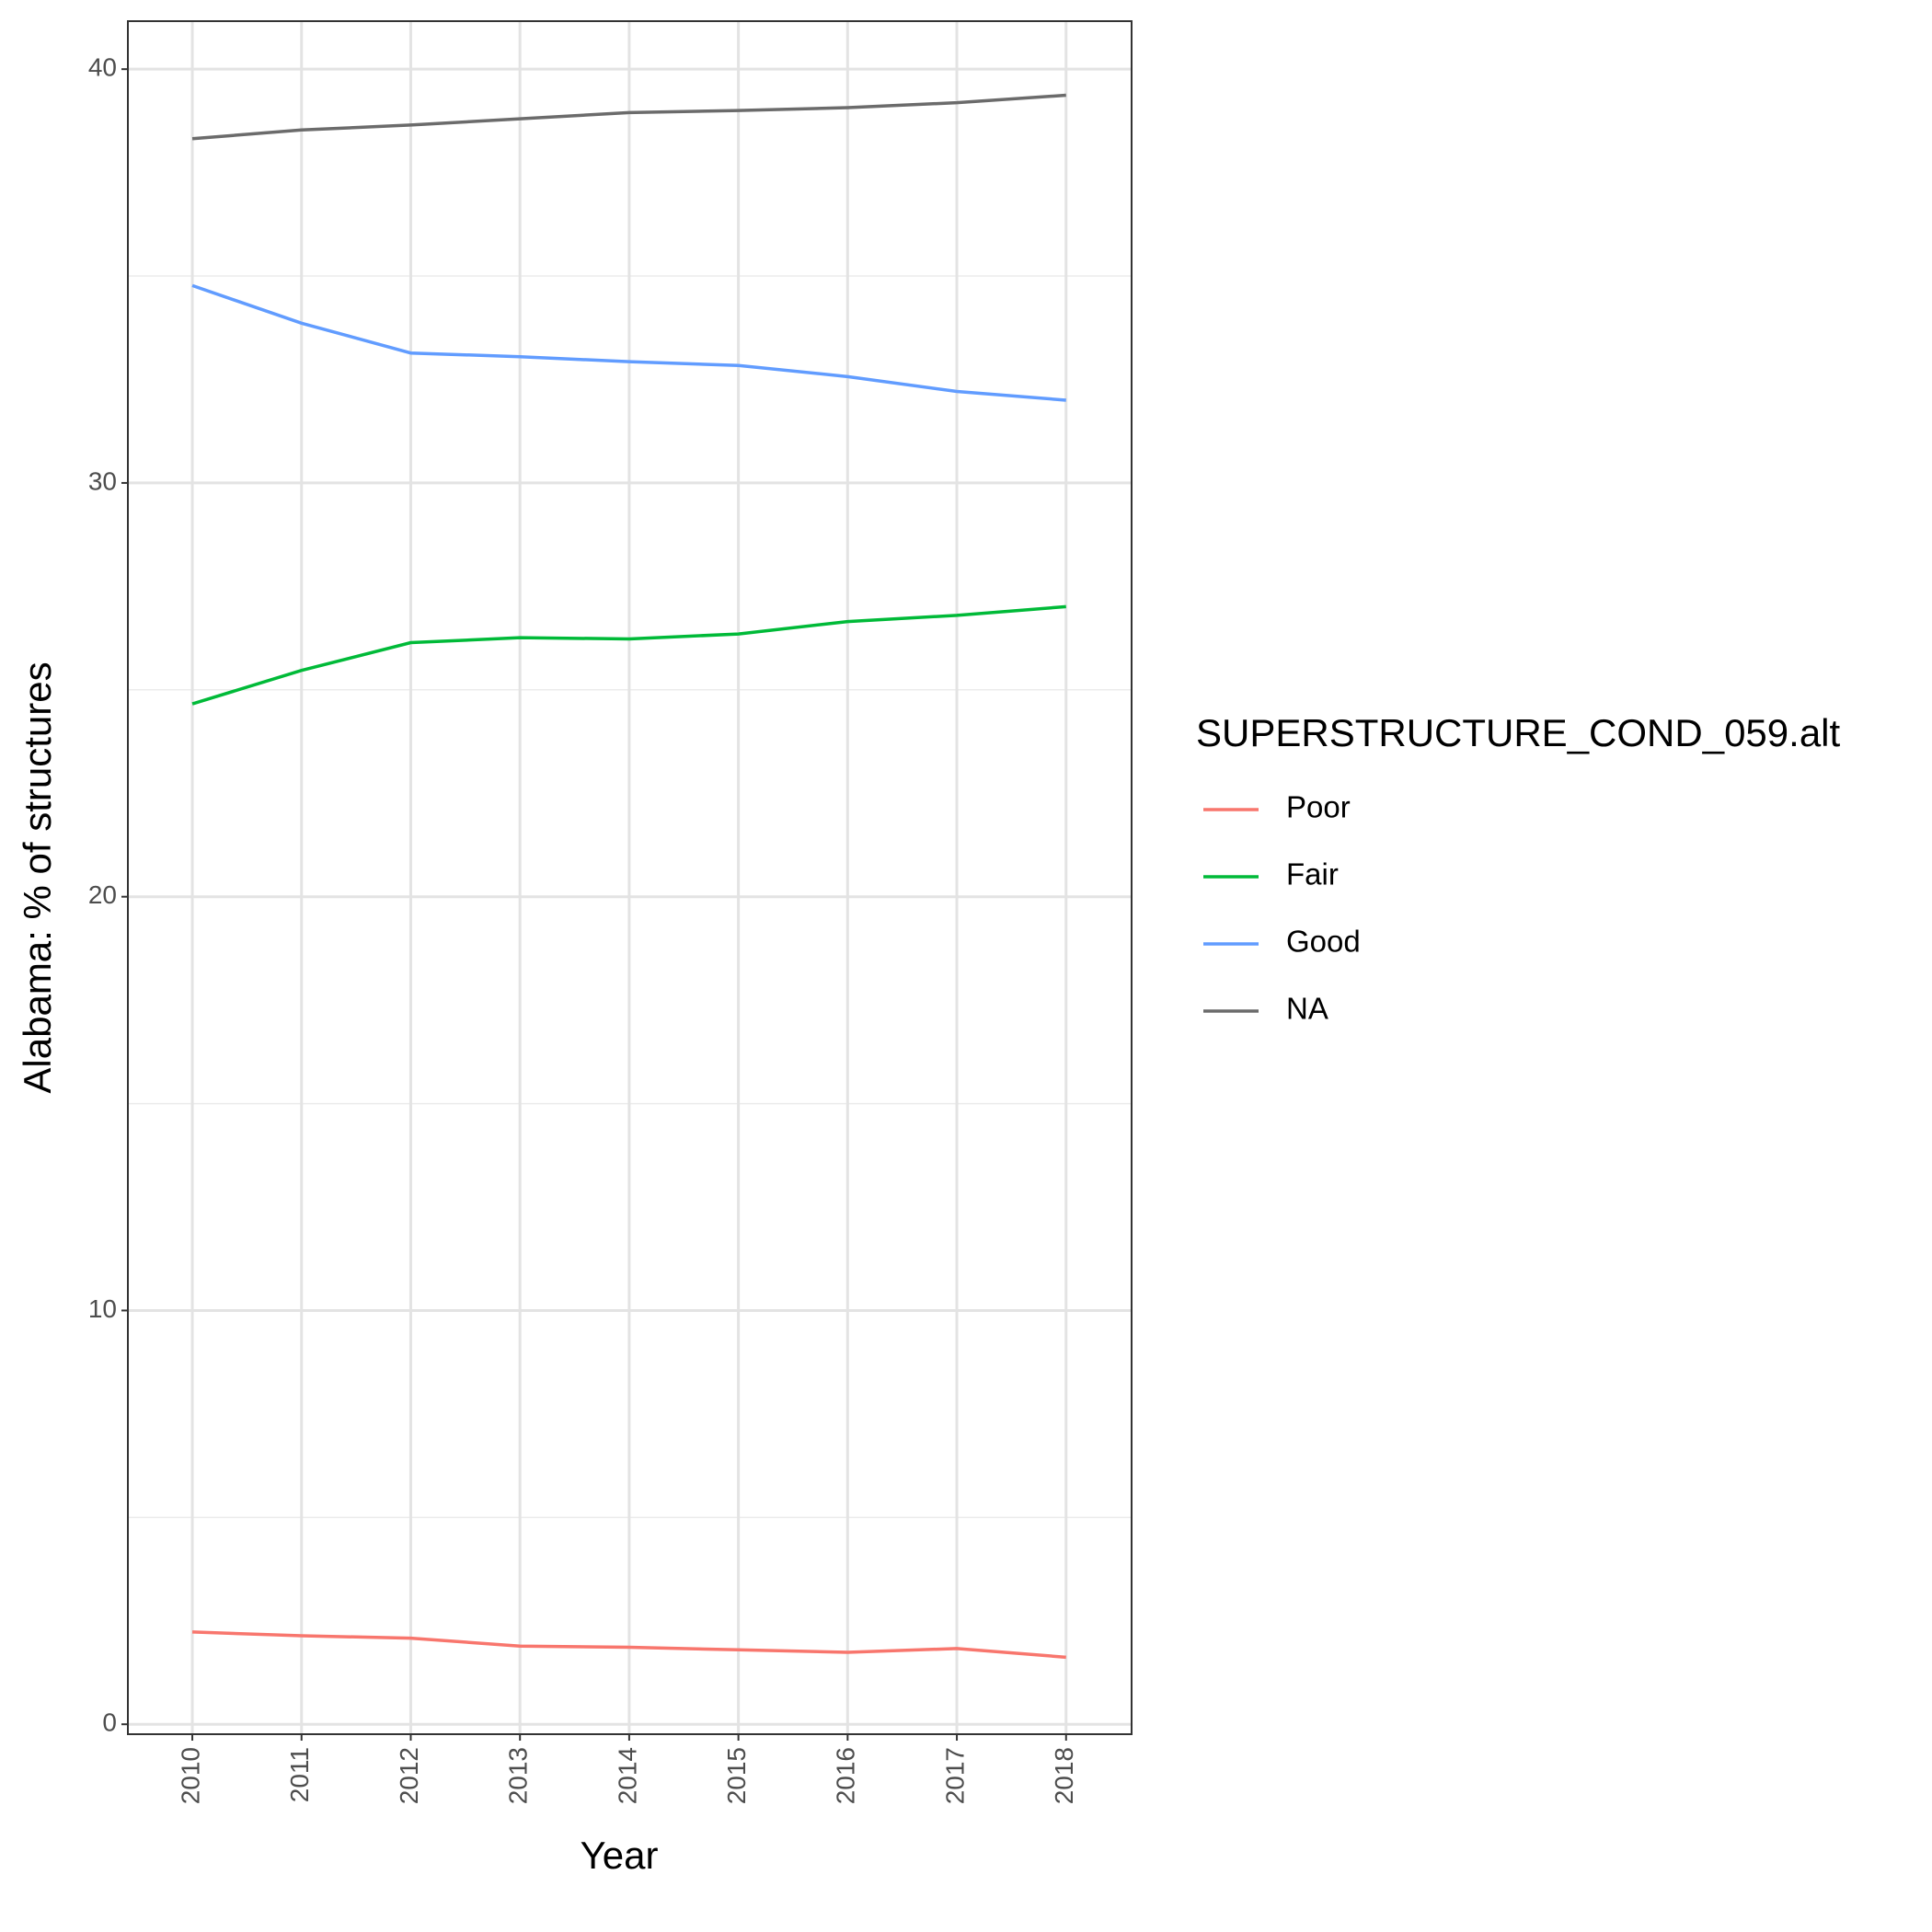 The width and height of the screenshot is (1932, 1932). Describe the element at coordinates (1318, 807) in the screenshot. I see `legend-label: Poor` at that location.